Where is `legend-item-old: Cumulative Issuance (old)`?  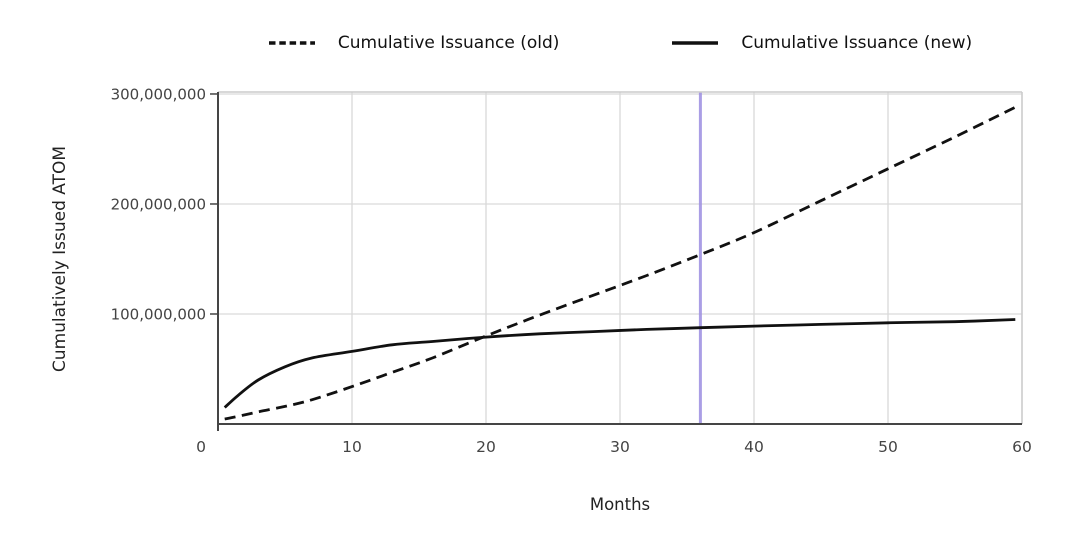
legend-item-old: Cumulative Issuance (old) is located at coordinates (414, 43).